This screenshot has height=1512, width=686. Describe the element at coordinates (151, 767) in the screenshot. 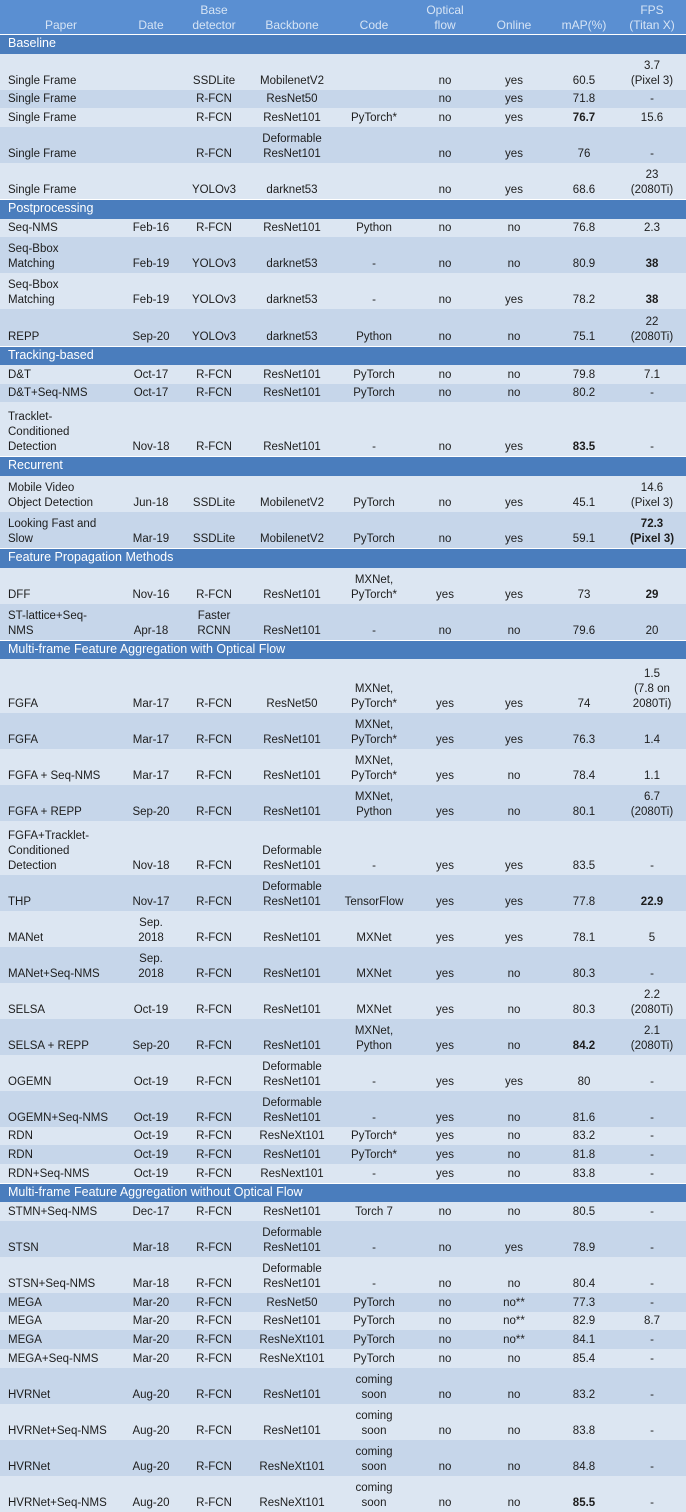

I see `table-cell: Mar-17` at that location.